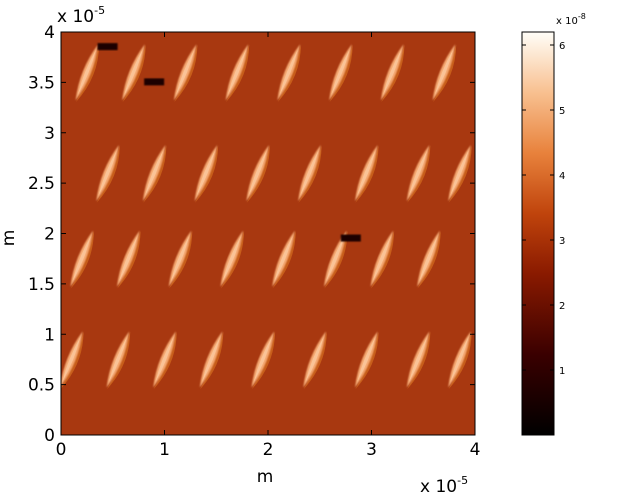 The width and height of the screenshot is (630, 494). I want to click on y-tick-label: 3, so click(49, 134).